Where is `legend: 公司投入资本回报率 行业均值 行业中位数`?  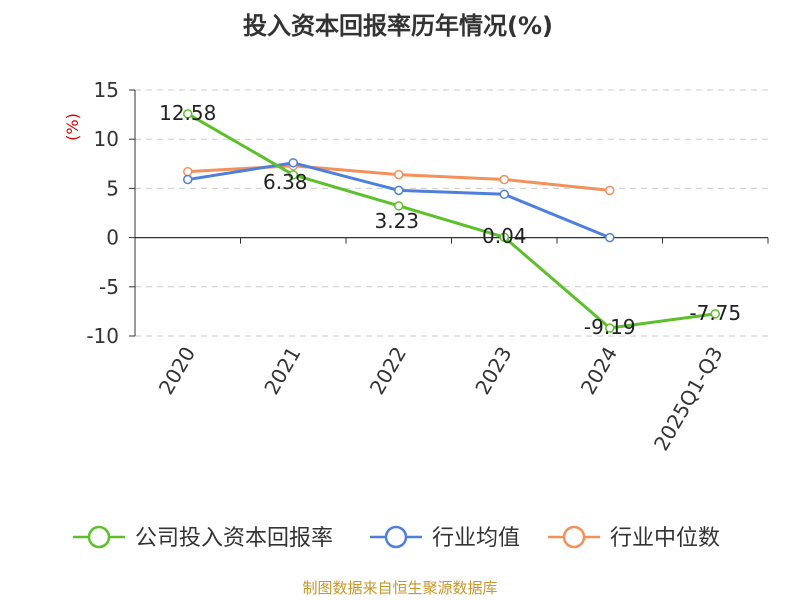 legend: 公司投入资本回报率 行业均值 行业中位数 is located at coordinates (396, 538).